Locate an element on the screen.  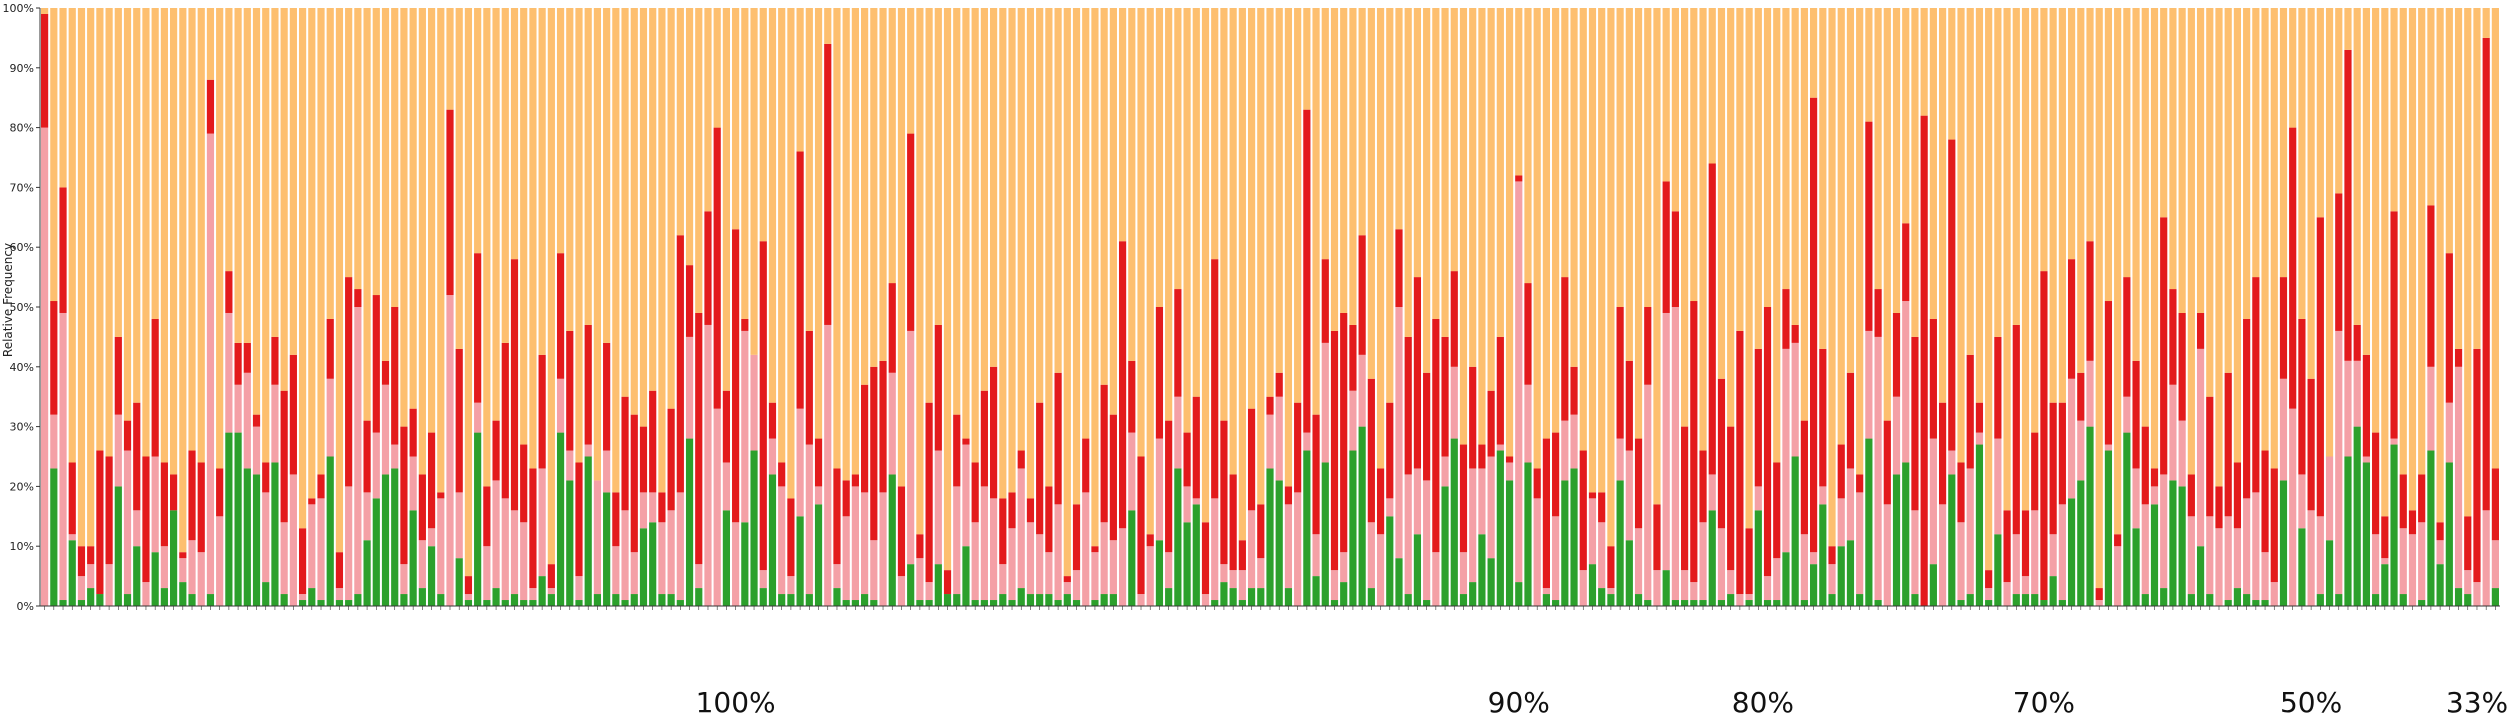
y-tick-label: 20% is located at coordinates (22, 486).